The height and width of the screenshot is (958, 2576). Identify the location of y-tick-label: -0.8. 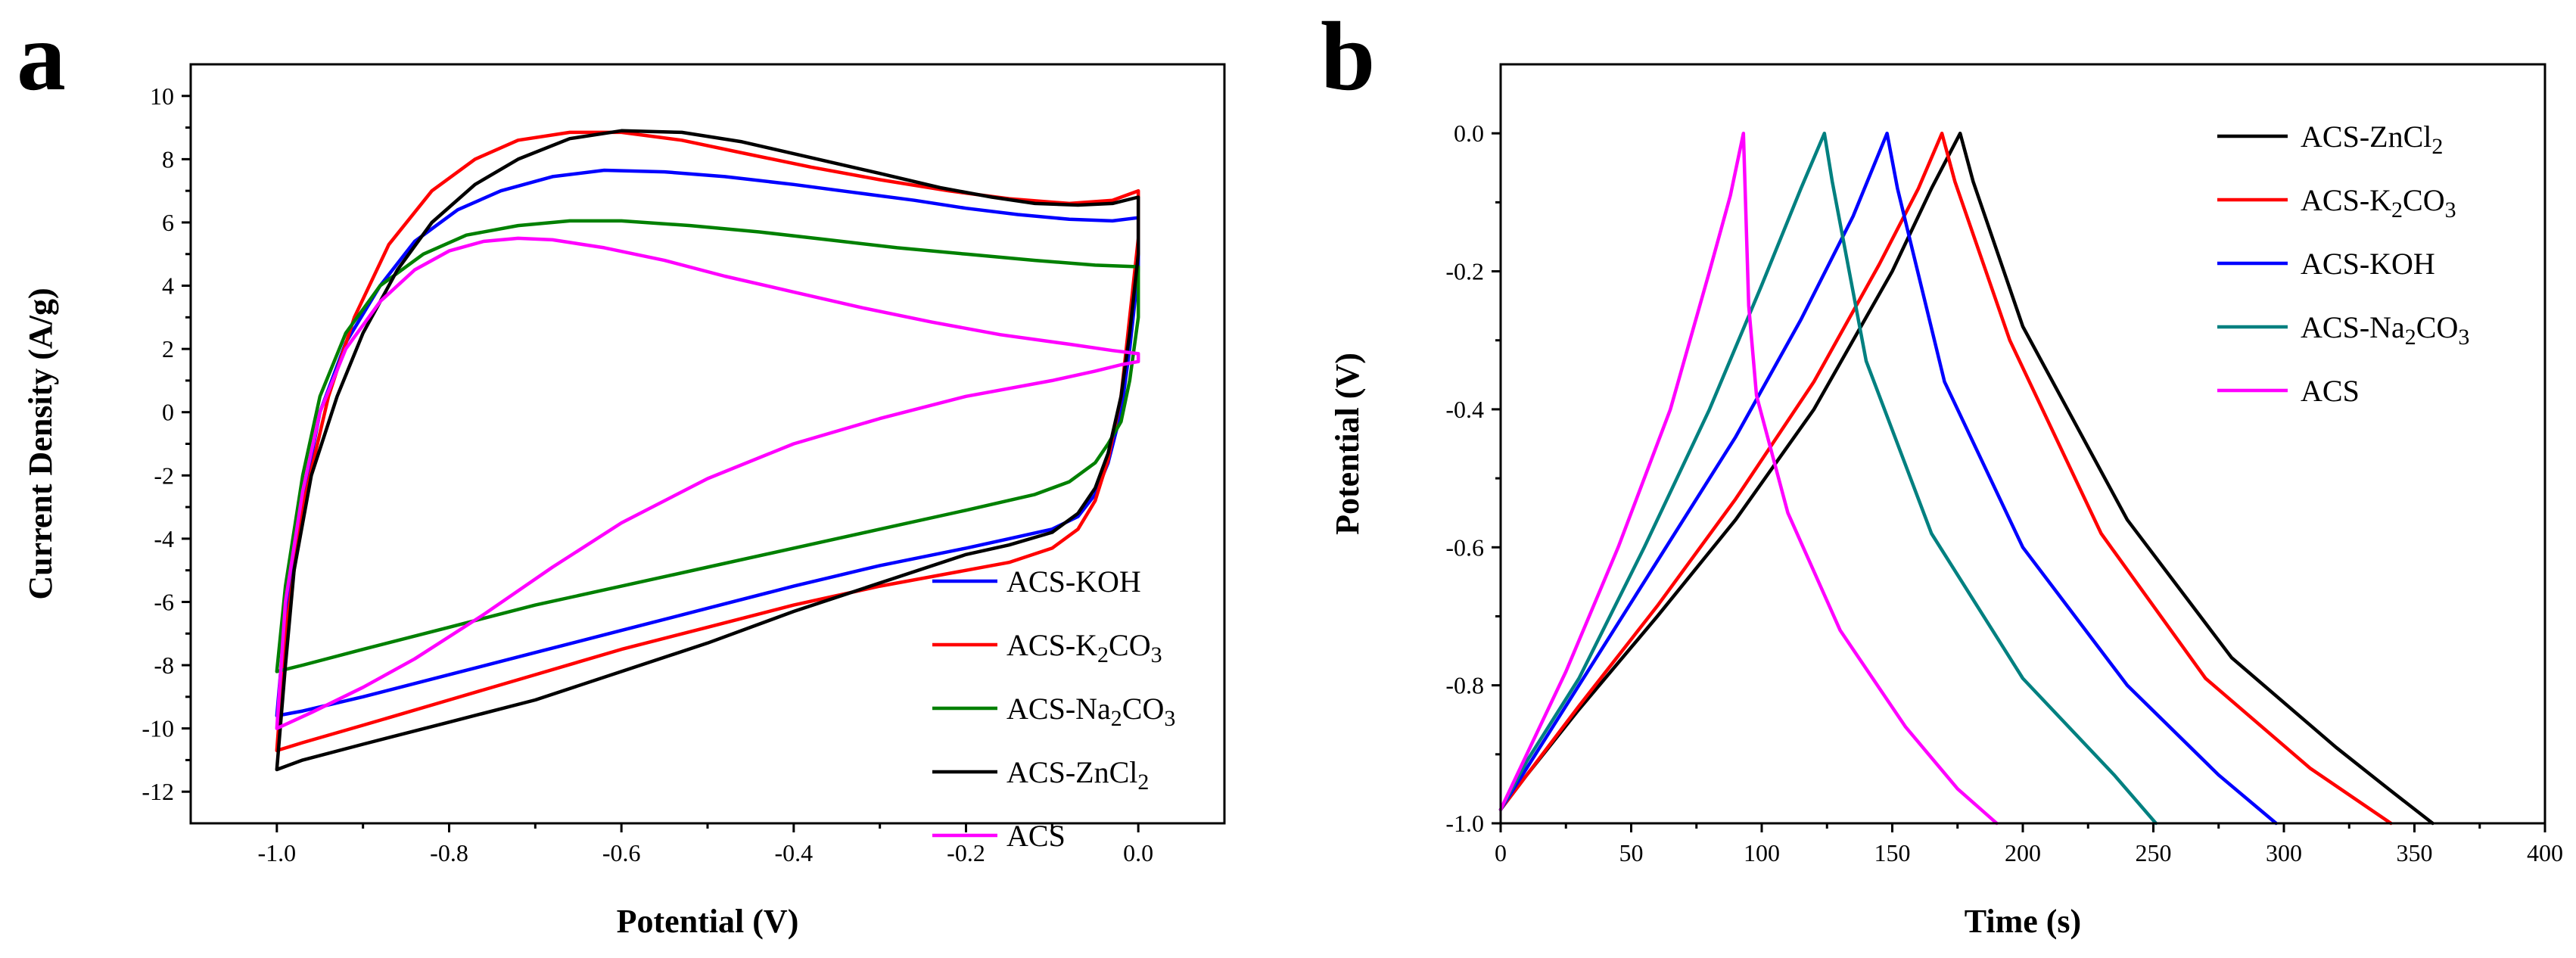
(1464, 685).